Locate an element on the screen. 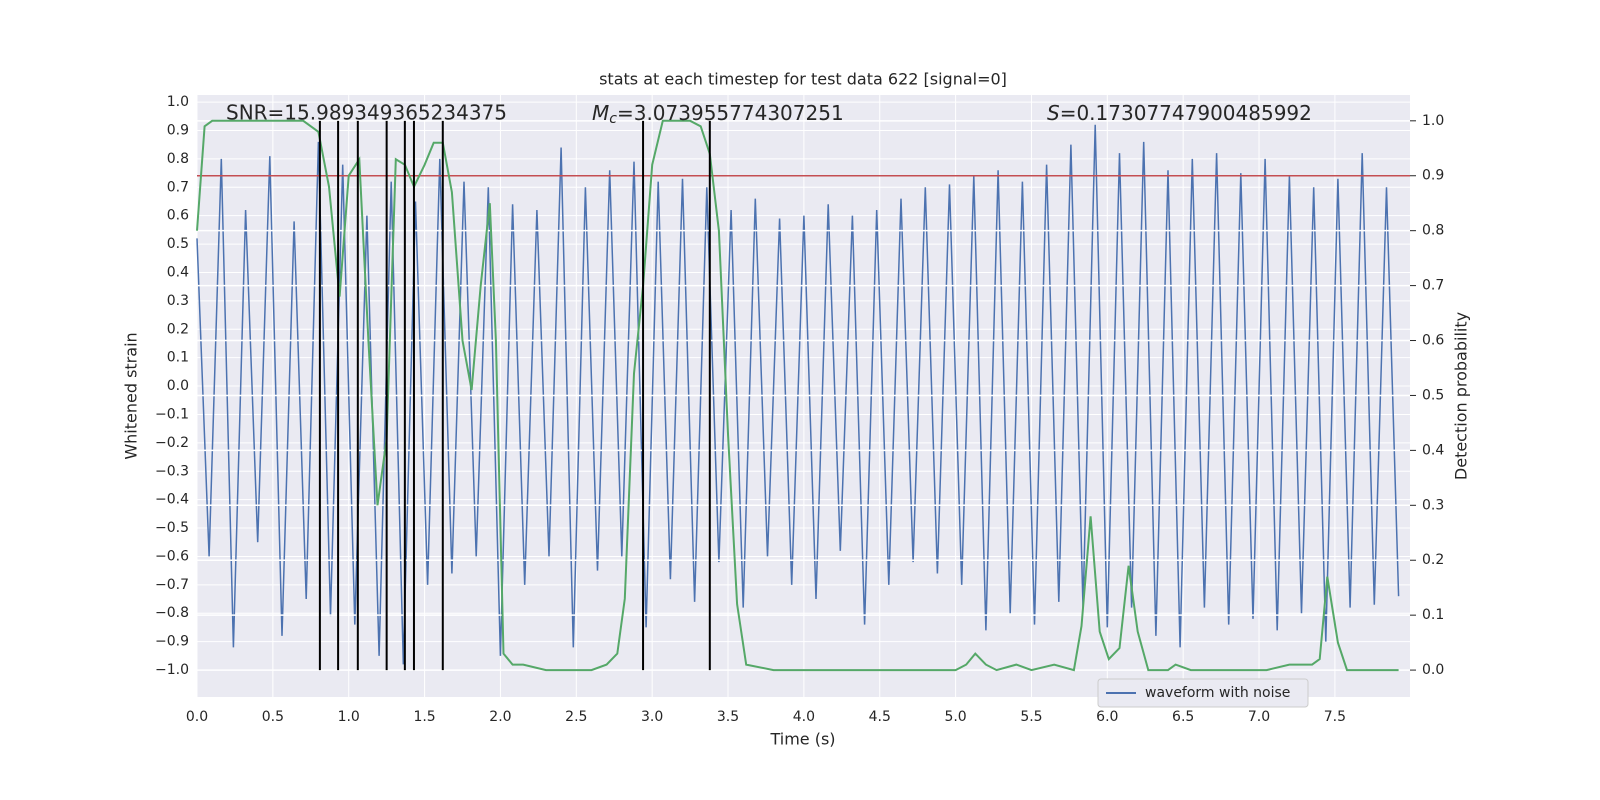  s-value: =0.17307747900485992 is located at coordinates (1186, 113).